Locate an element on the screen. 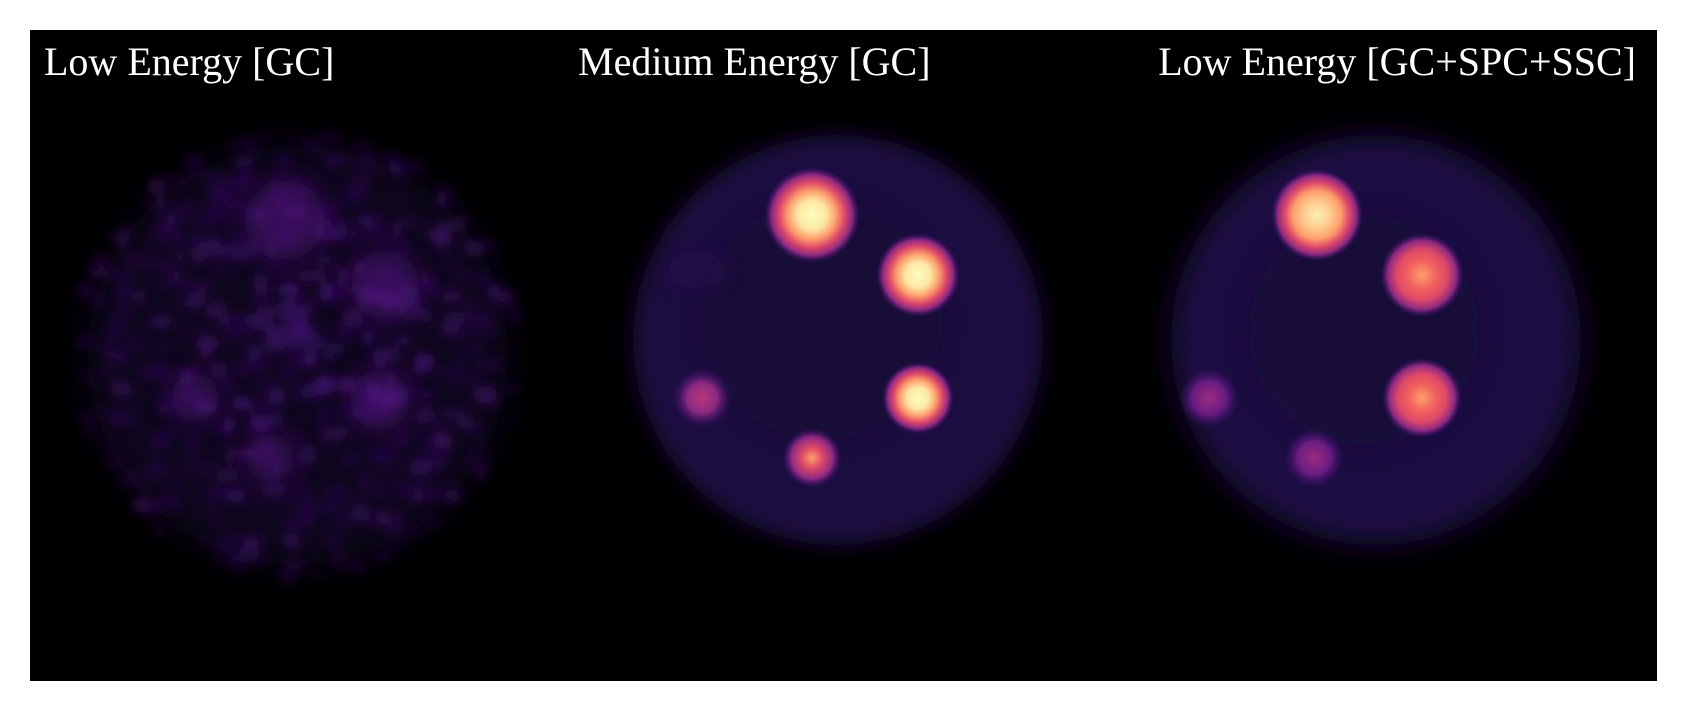 The width and height of the screenshot is (1687, 711). faint-spot is located at coordinates (697, 270).